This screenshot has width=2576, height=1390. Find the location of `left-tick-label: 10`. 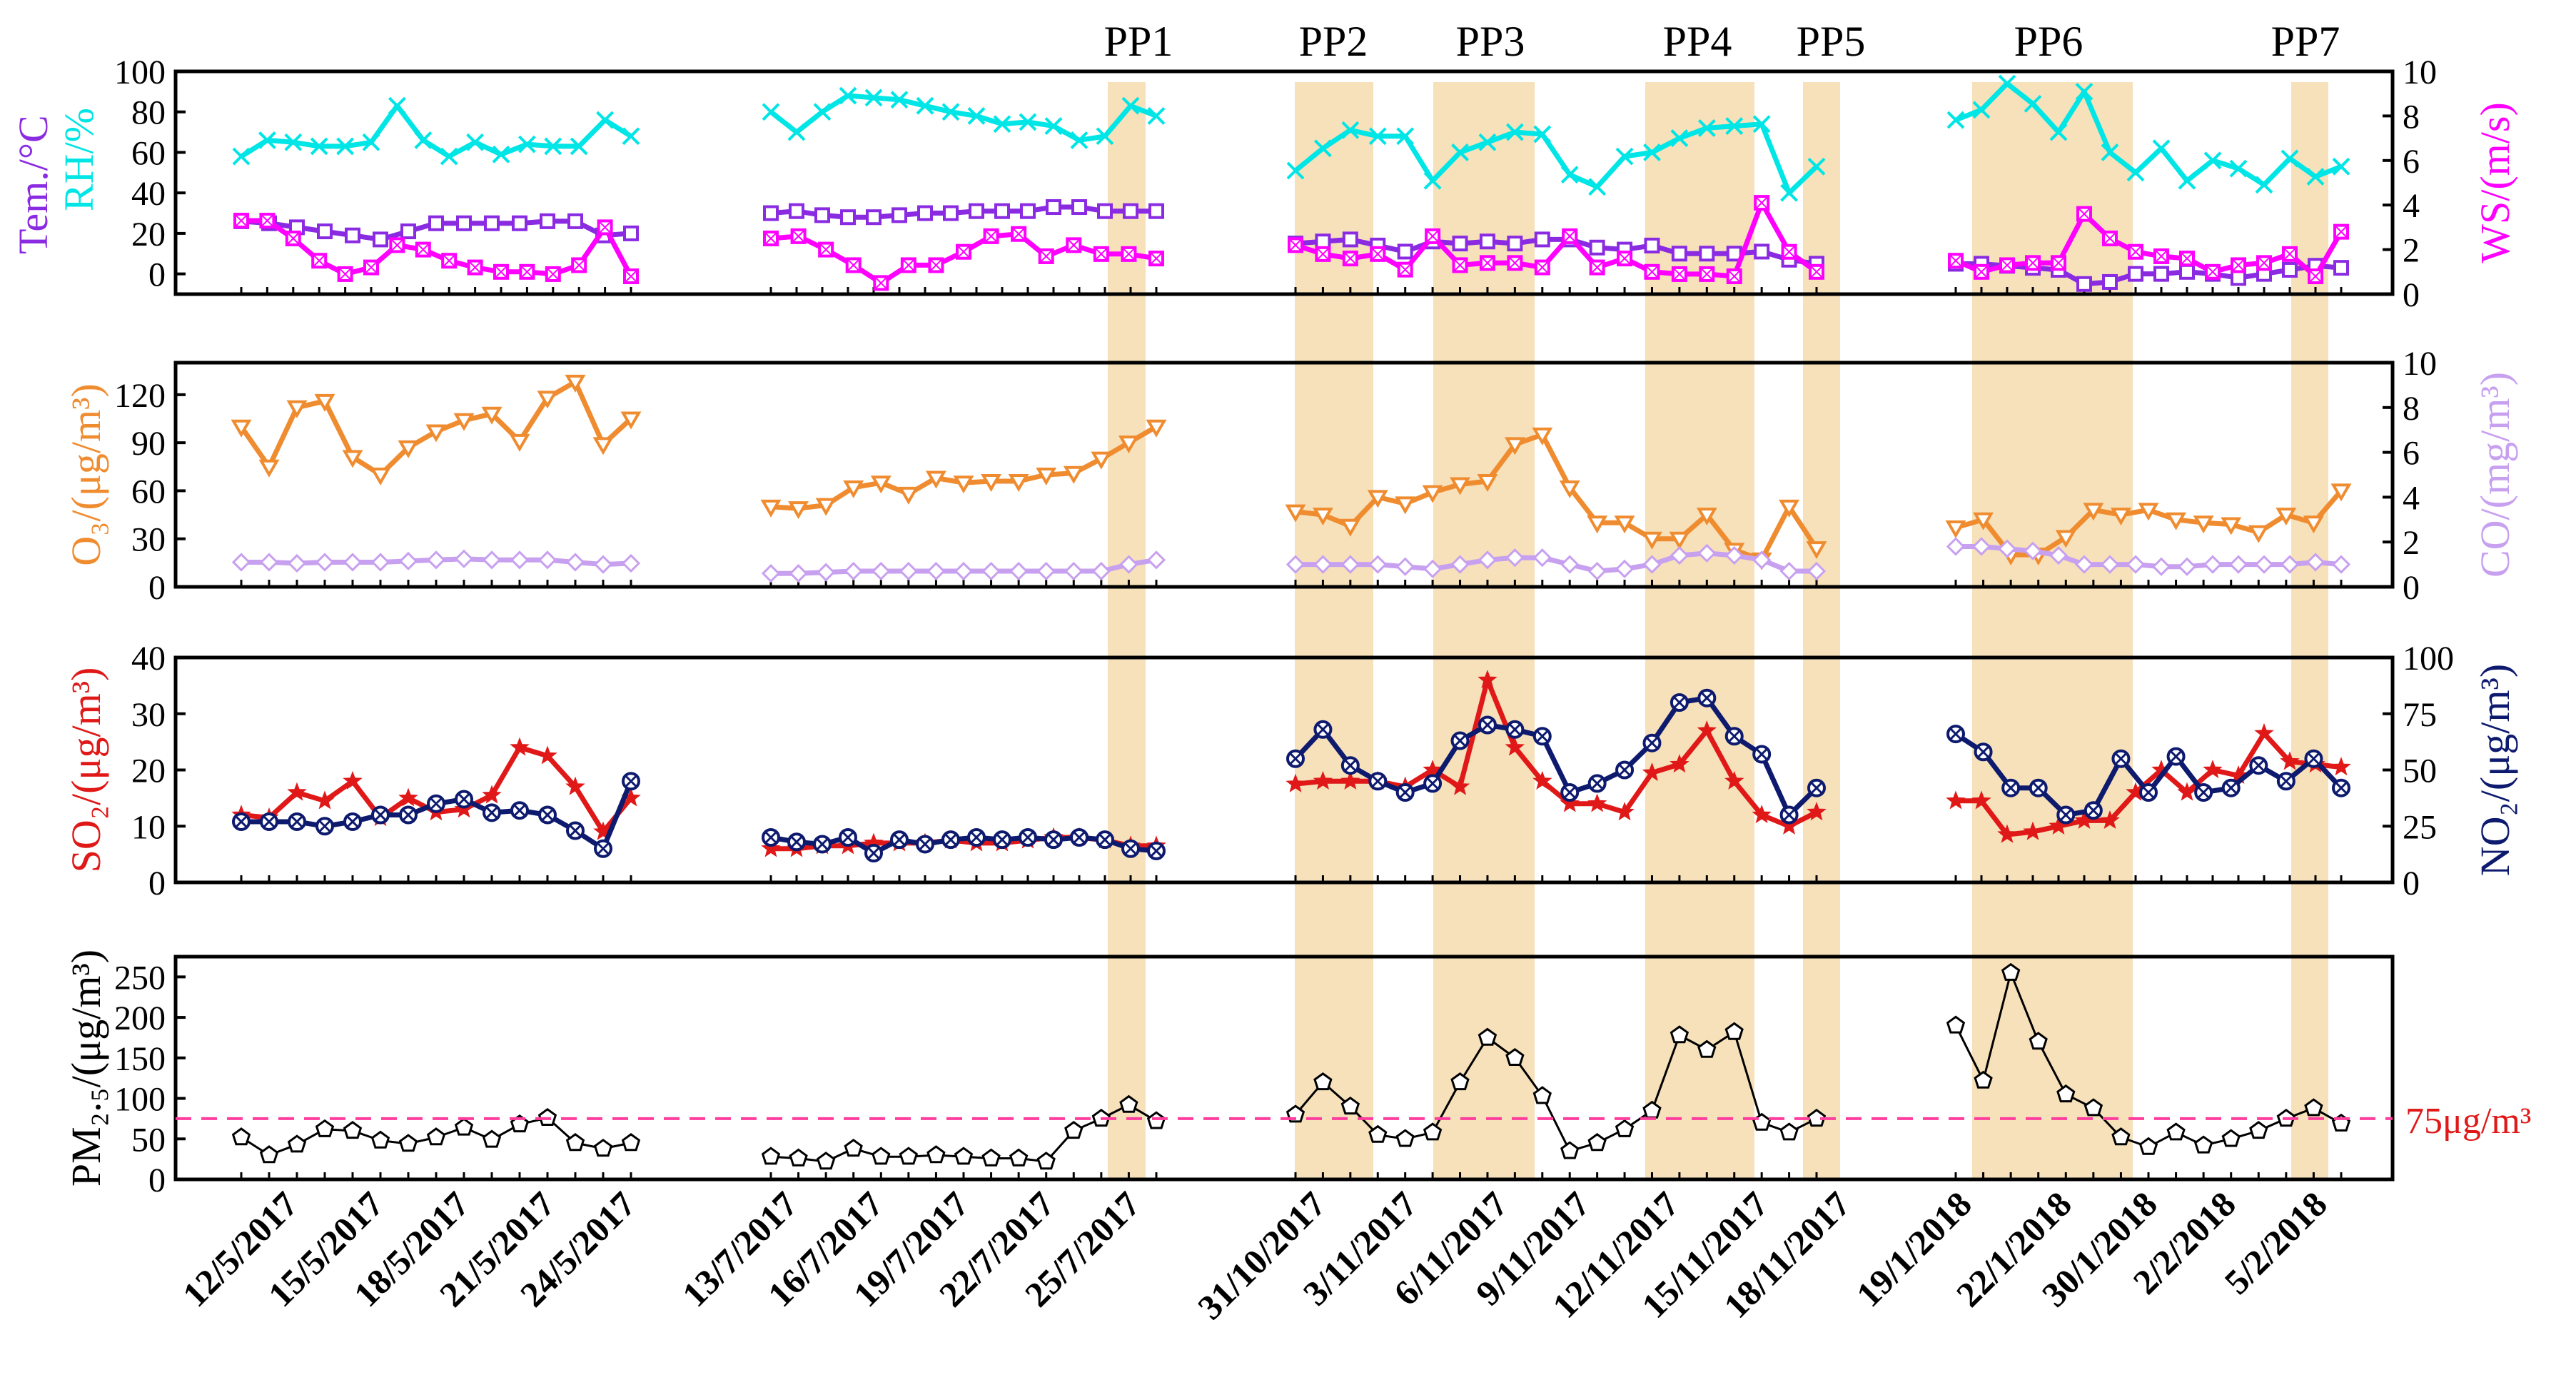

left-tick-label: 10 is located at coordinates (148, 827).